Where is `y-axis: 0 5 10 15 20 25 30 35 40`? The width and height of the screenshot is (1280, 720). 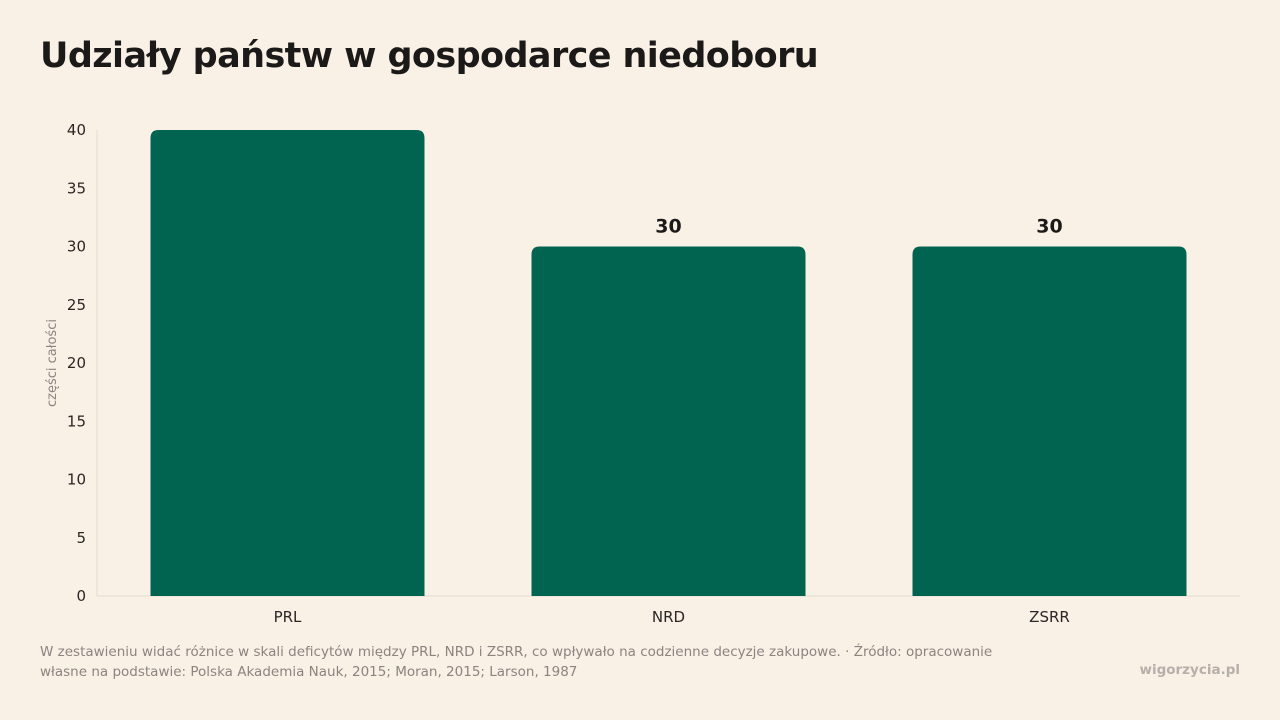
y-axis: 0 5 10 15 20 25 30 35 40 is located at coordinates (82, 363).